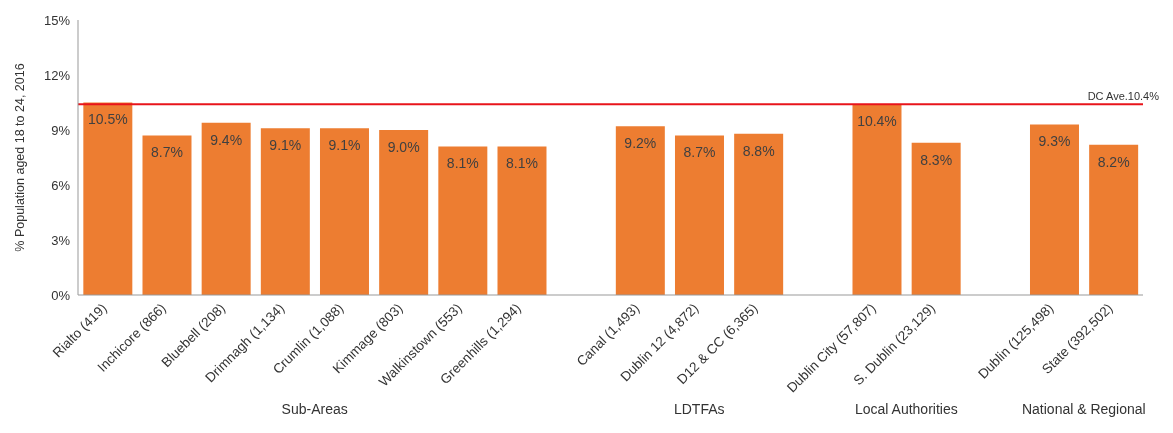 This screenshot has height=433, width=1173. What do you see at coordinates (61, 240) in the screenshot?
I see `y-tick-label: 3%` at bounding box center [61, 240].